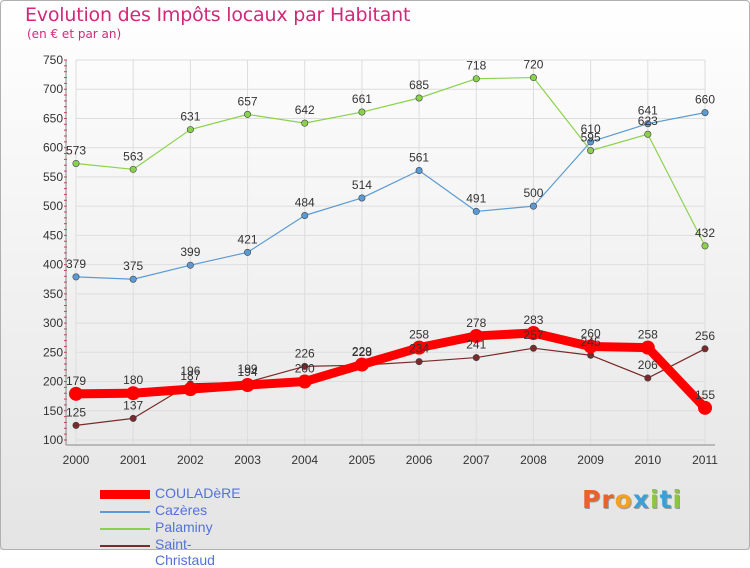  I want to click on y-tick-label: 450, so click(53, 235).